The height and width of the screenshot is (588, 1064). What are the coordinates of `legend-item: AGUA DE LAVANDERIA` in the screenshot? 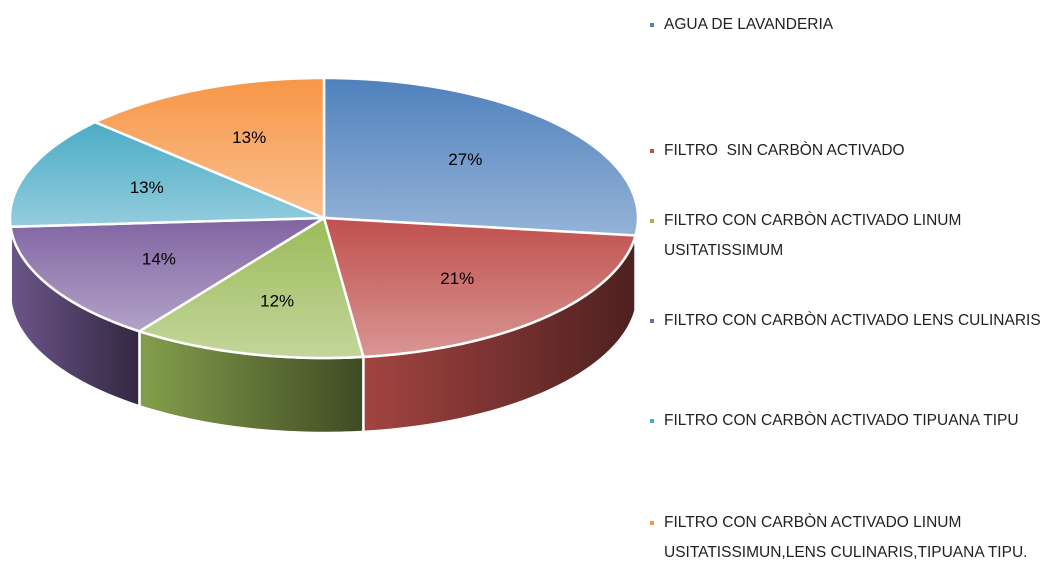 It's located at (857, 25).